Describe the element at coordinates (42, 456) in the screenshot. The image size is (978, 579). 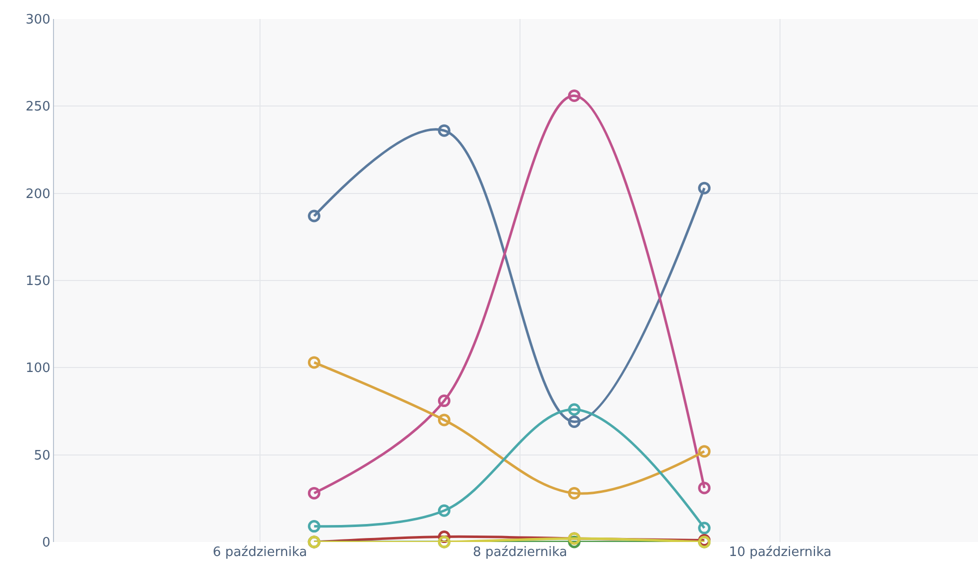
I see `y-tick-label: 50` at that location.